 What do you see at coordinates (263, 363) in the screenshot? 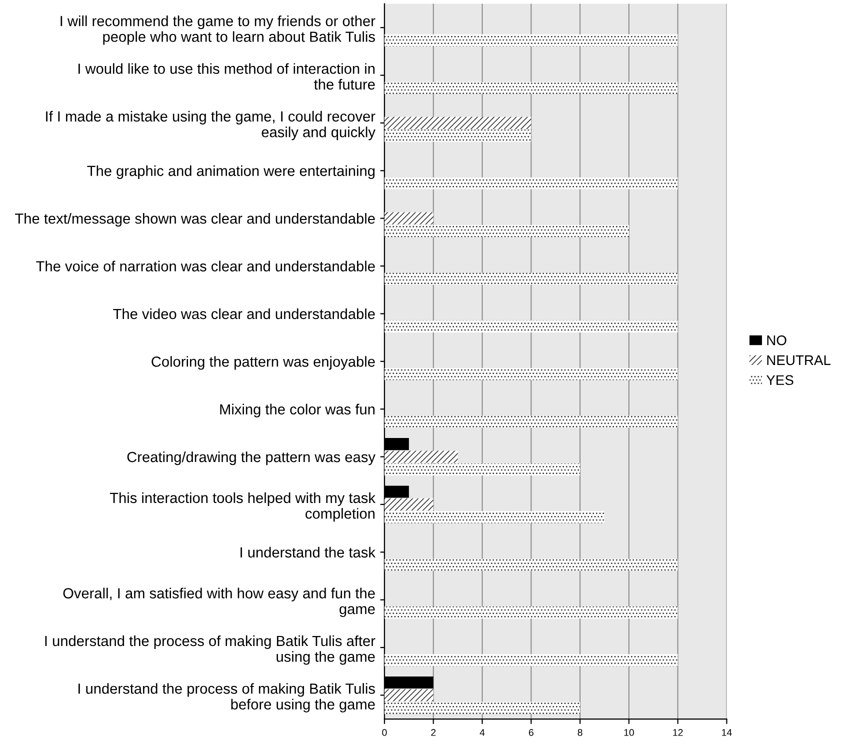
I see `y-tick-label: Coloring the pattern was enjoyable` at bounding box center [263, 363].